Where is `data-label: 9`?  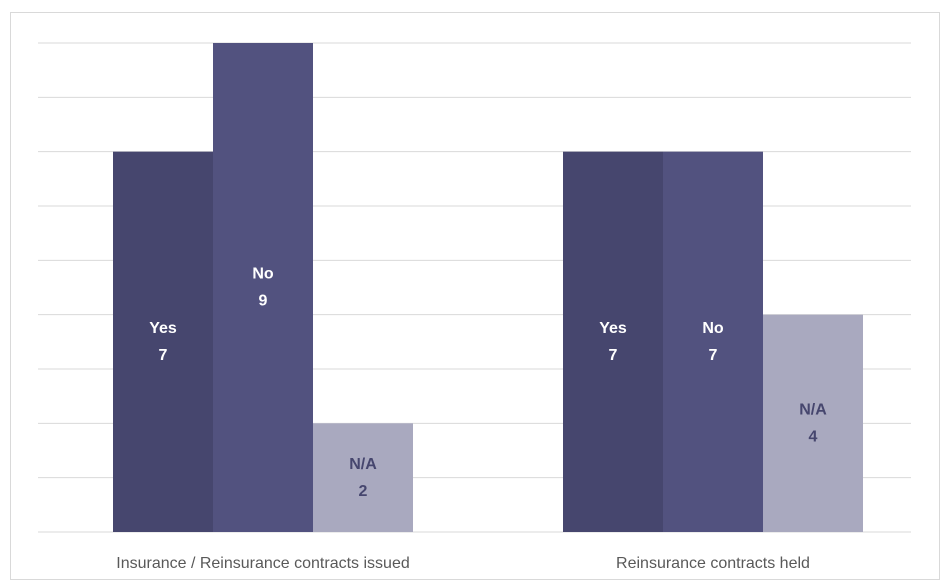
data-label: 9 is located at coordinates (263, 301).